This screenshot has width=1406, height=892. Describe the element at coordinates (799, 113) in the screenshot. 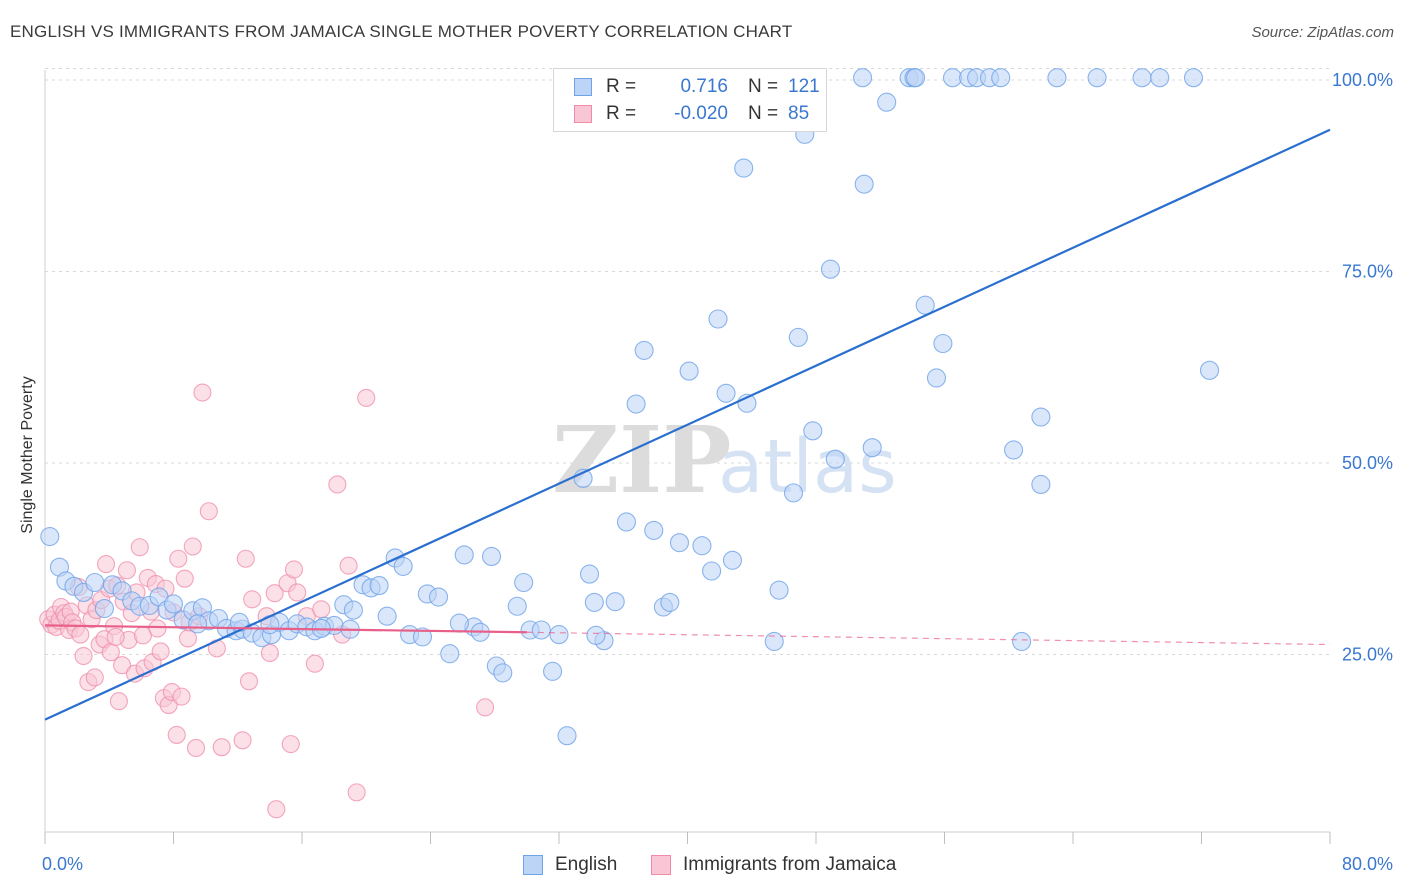

I see `legend-n-value-jamaica: 85` at that location.